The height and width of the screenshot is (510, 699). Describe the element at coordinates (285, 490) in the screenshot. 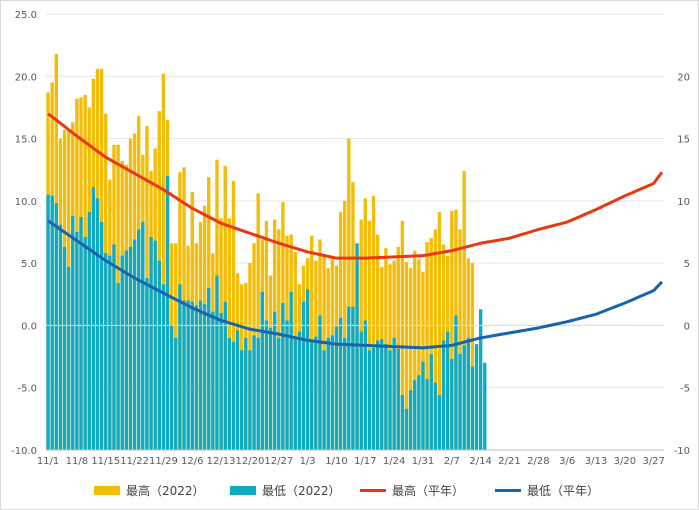

I see `legend-item-min-2022: 最低（2022）` at that location.